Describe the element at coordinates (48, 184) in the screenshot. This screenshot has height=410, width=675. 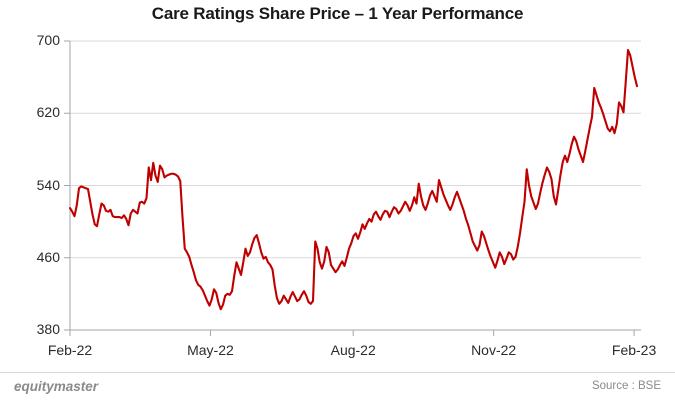
I see `y-axis-tick-label: 540` at that location.